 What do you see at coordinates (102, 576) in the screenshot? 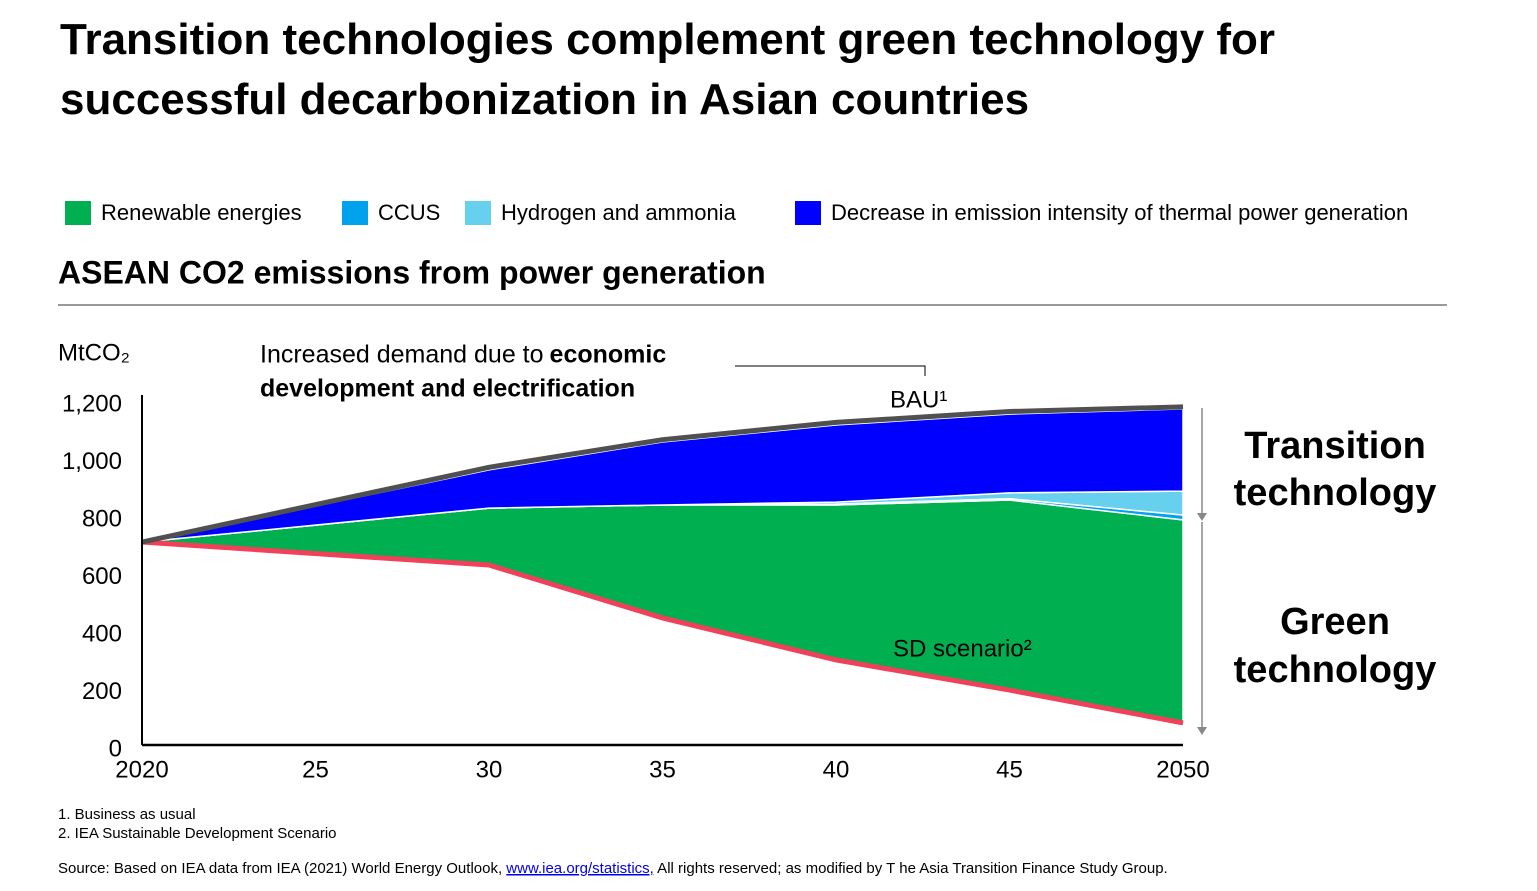
I see `y-tick-label: 600` at bounding box center [102, 576].